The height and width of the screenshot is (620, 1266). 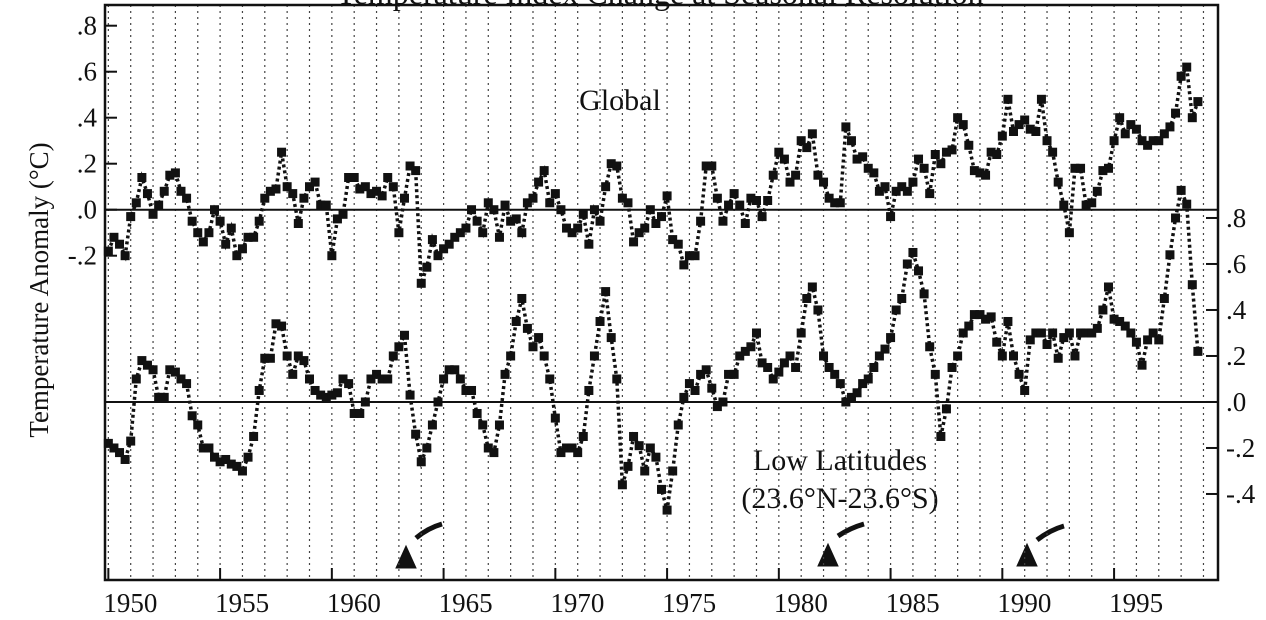 What do you see at coordinates (840, 460) in the screenshot?
I see `annotation: Low Latitudes` at bounding box center [840, 460].